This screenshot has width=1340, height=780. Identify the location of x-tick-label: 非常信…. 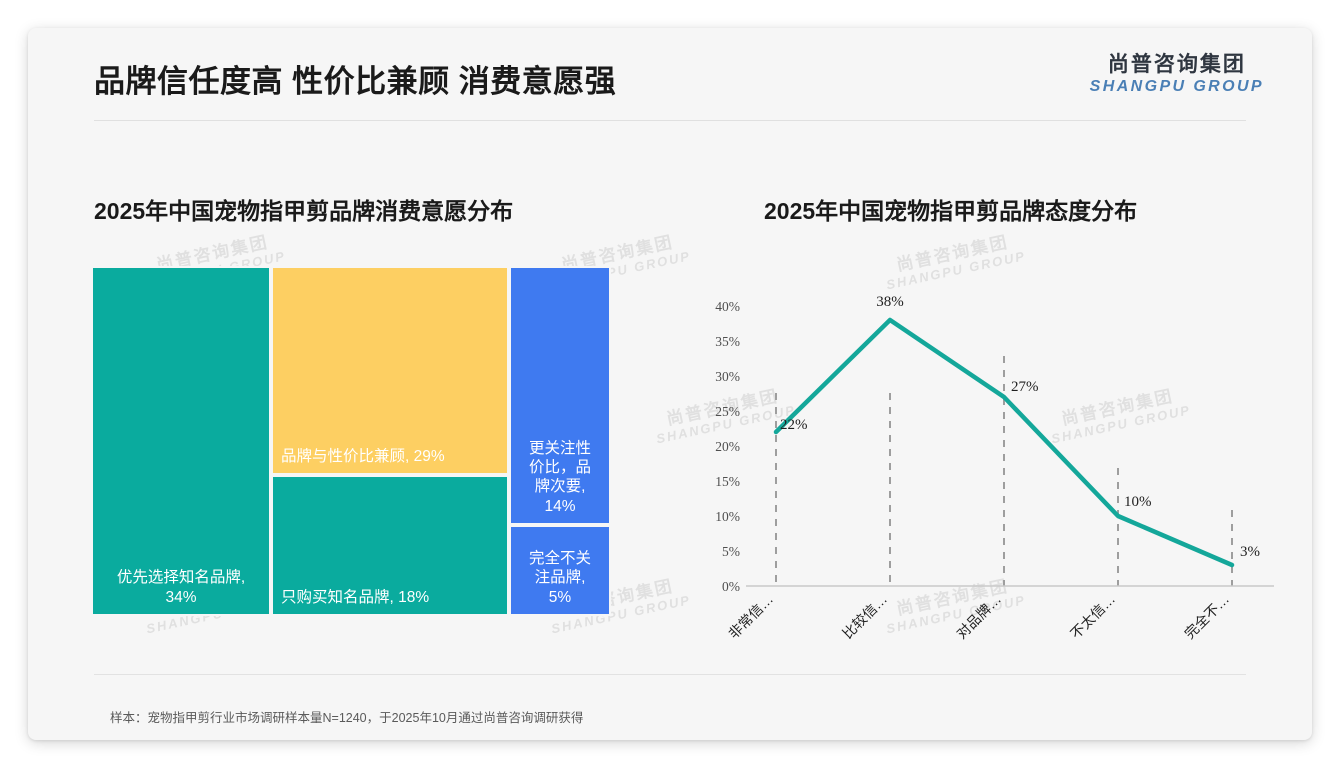
(750, 616).